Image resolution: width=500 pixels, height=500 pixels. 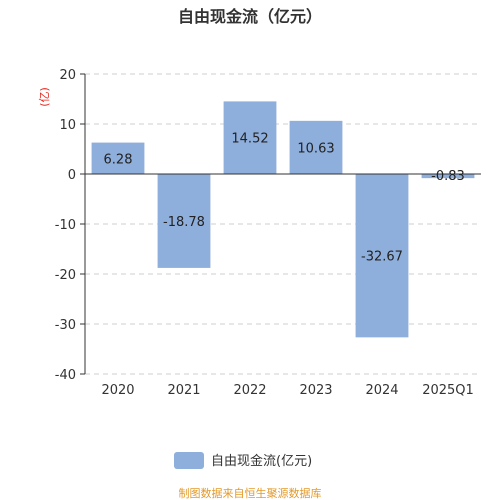 What do you see at coordinates (117, 390) in the screenshot?
I see `x-tick-label: 2020` at bounding box center [117, 390].